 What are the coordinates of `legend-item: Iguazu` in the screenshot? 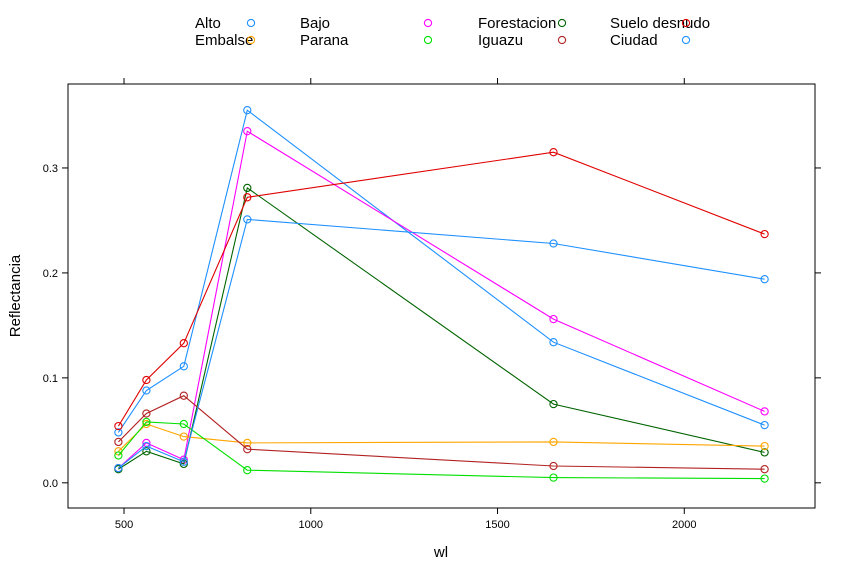 It's located at (522, 40).